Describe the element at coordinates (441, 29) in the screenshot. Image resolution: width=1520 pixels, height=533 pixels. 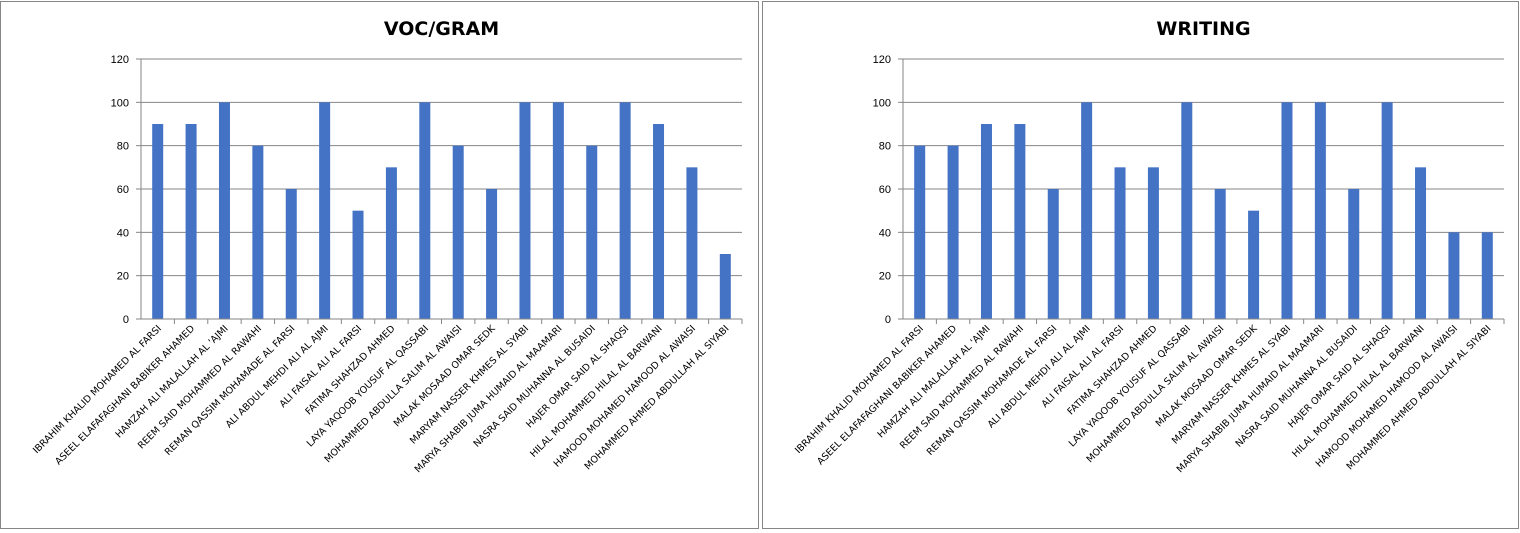
I see `chart-title: VOC/GRAM` at that location.